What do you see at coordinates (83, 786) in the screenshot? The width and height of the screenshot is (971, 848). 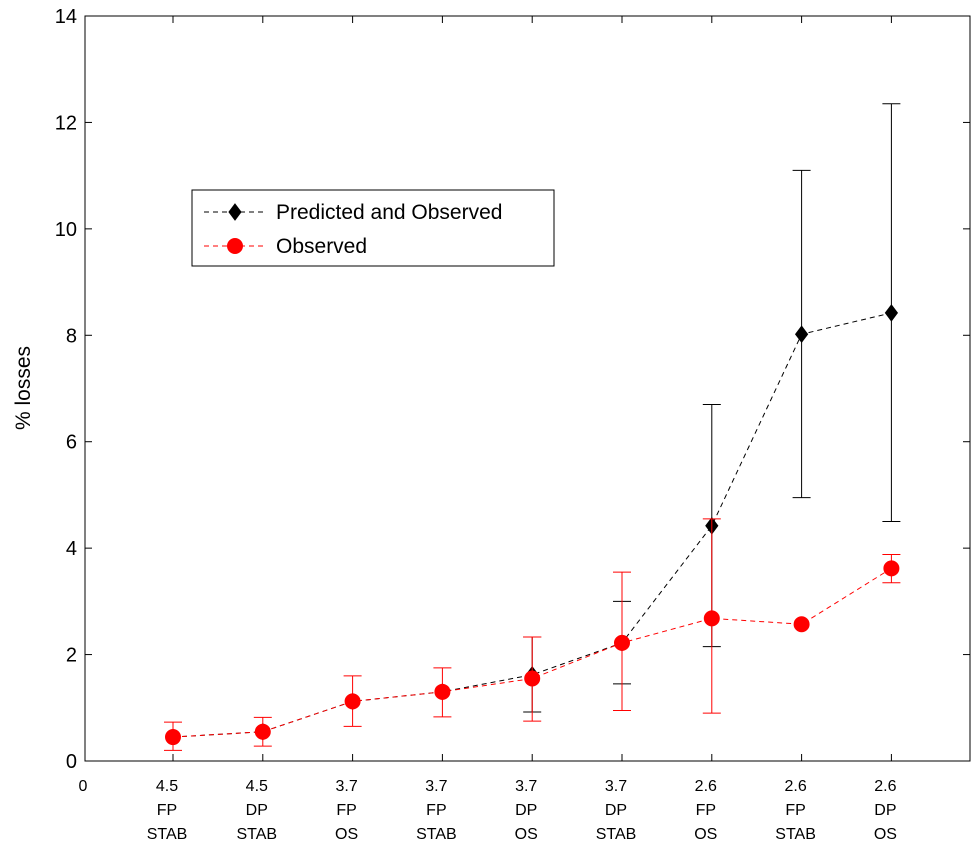 I see `x-tick-label-origin: 0` at bounding box center [83, 786].